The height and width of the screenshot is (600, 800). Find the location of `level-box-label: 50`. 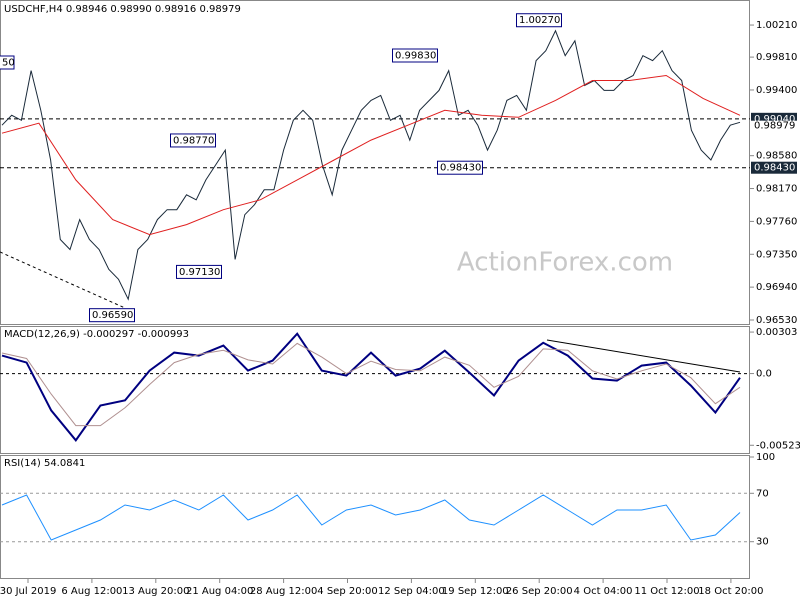

level-box-label: 50 is located at coordinates (8, 63).